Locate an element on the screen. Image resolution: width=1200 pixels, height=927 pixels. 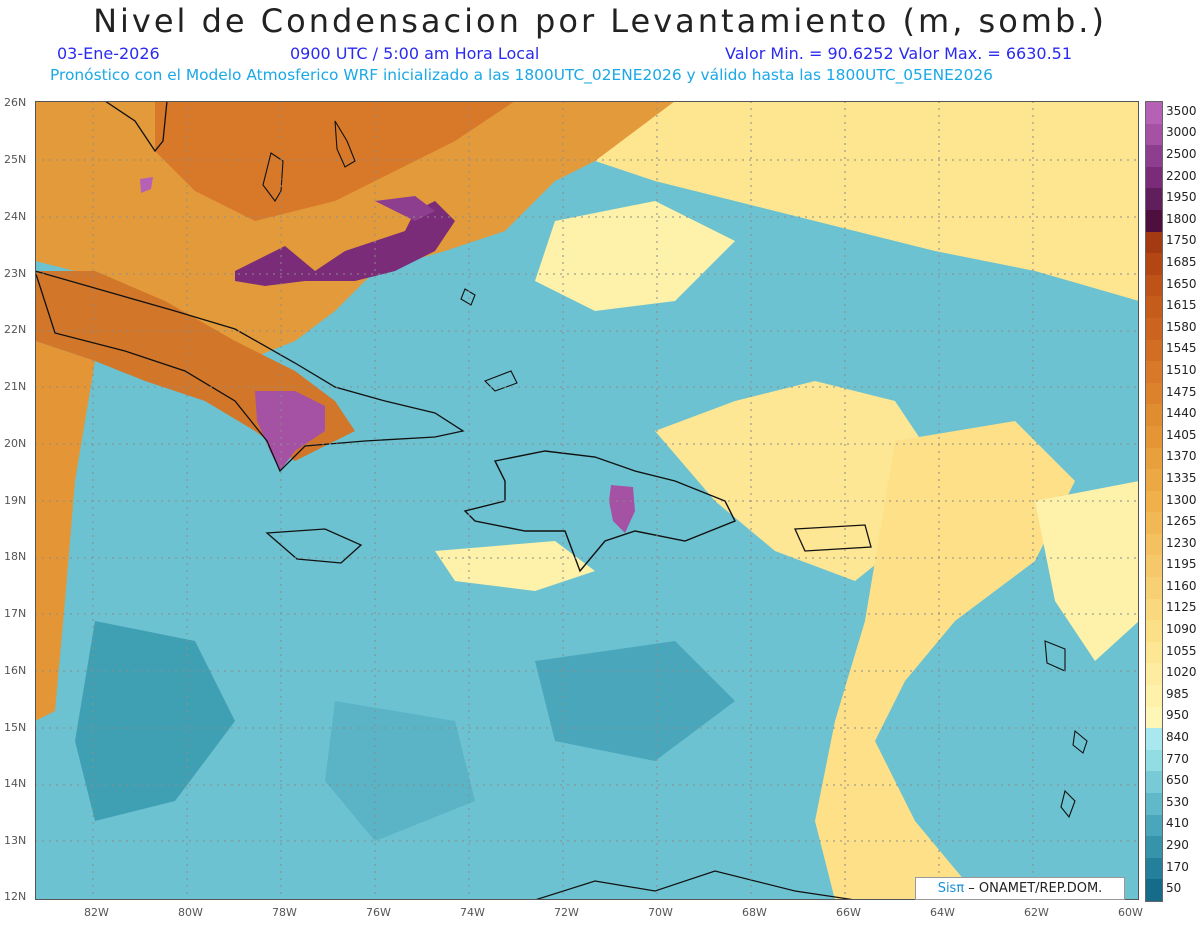
color-legend-label: 1475 is located at coordinates (1181, 391).